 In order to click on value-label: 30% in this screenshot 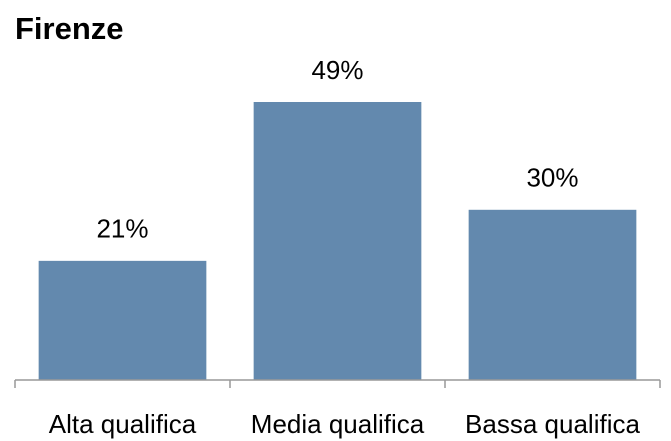, I will do `click(552, 178)`.